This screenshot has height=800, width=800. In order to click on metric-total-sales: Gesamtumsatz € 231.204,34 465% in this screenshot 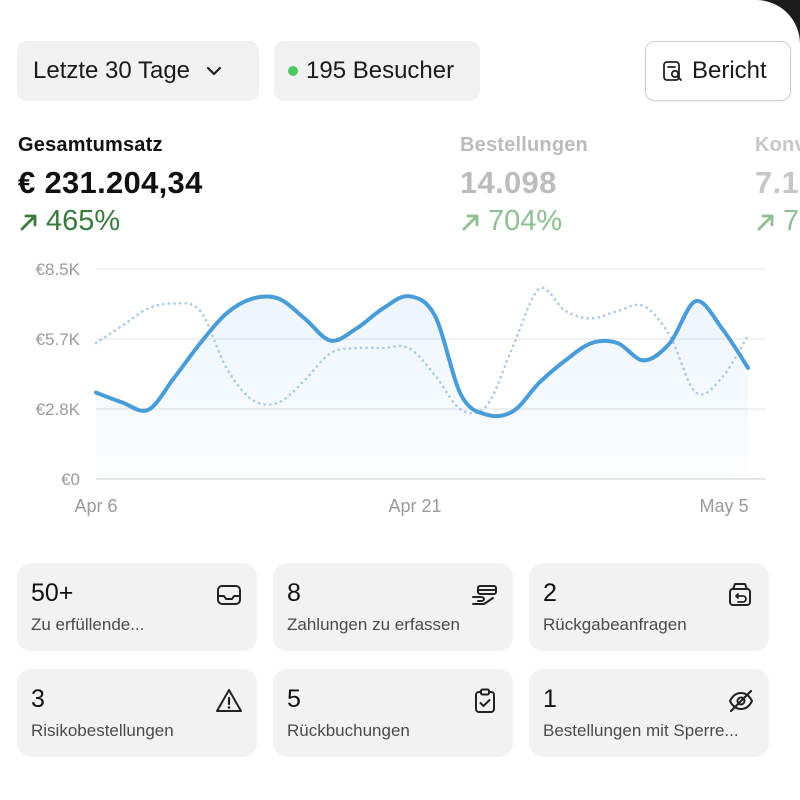, I will do `click(110, 186)`.